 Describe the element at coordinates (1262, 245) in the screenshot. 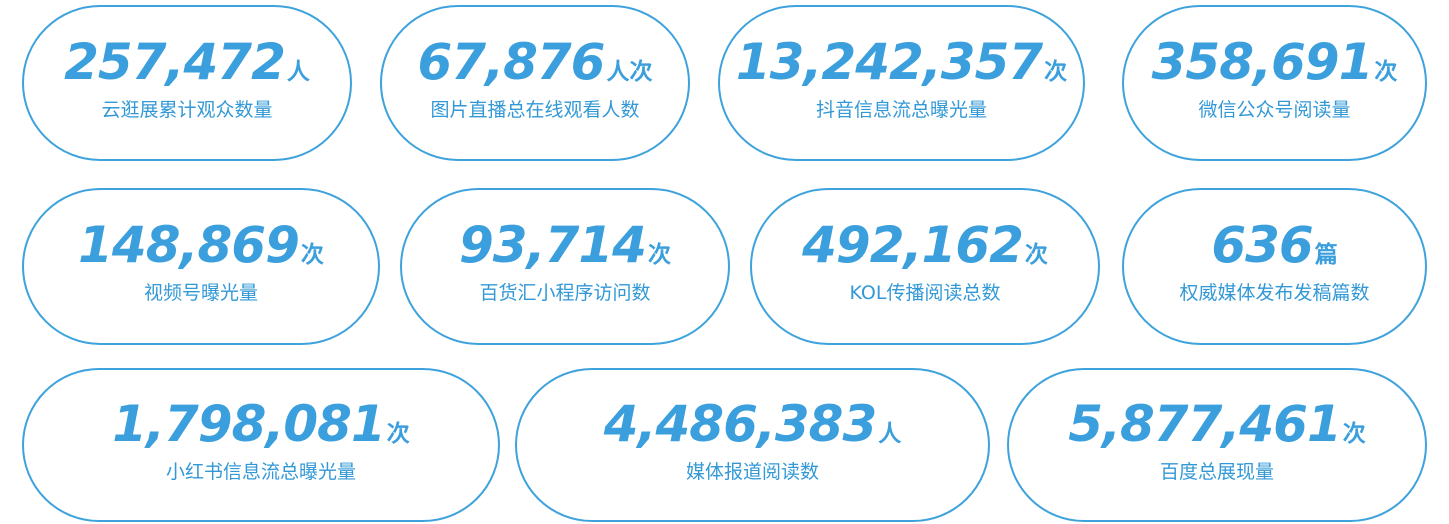

I see `stat-value: 636` at that location.